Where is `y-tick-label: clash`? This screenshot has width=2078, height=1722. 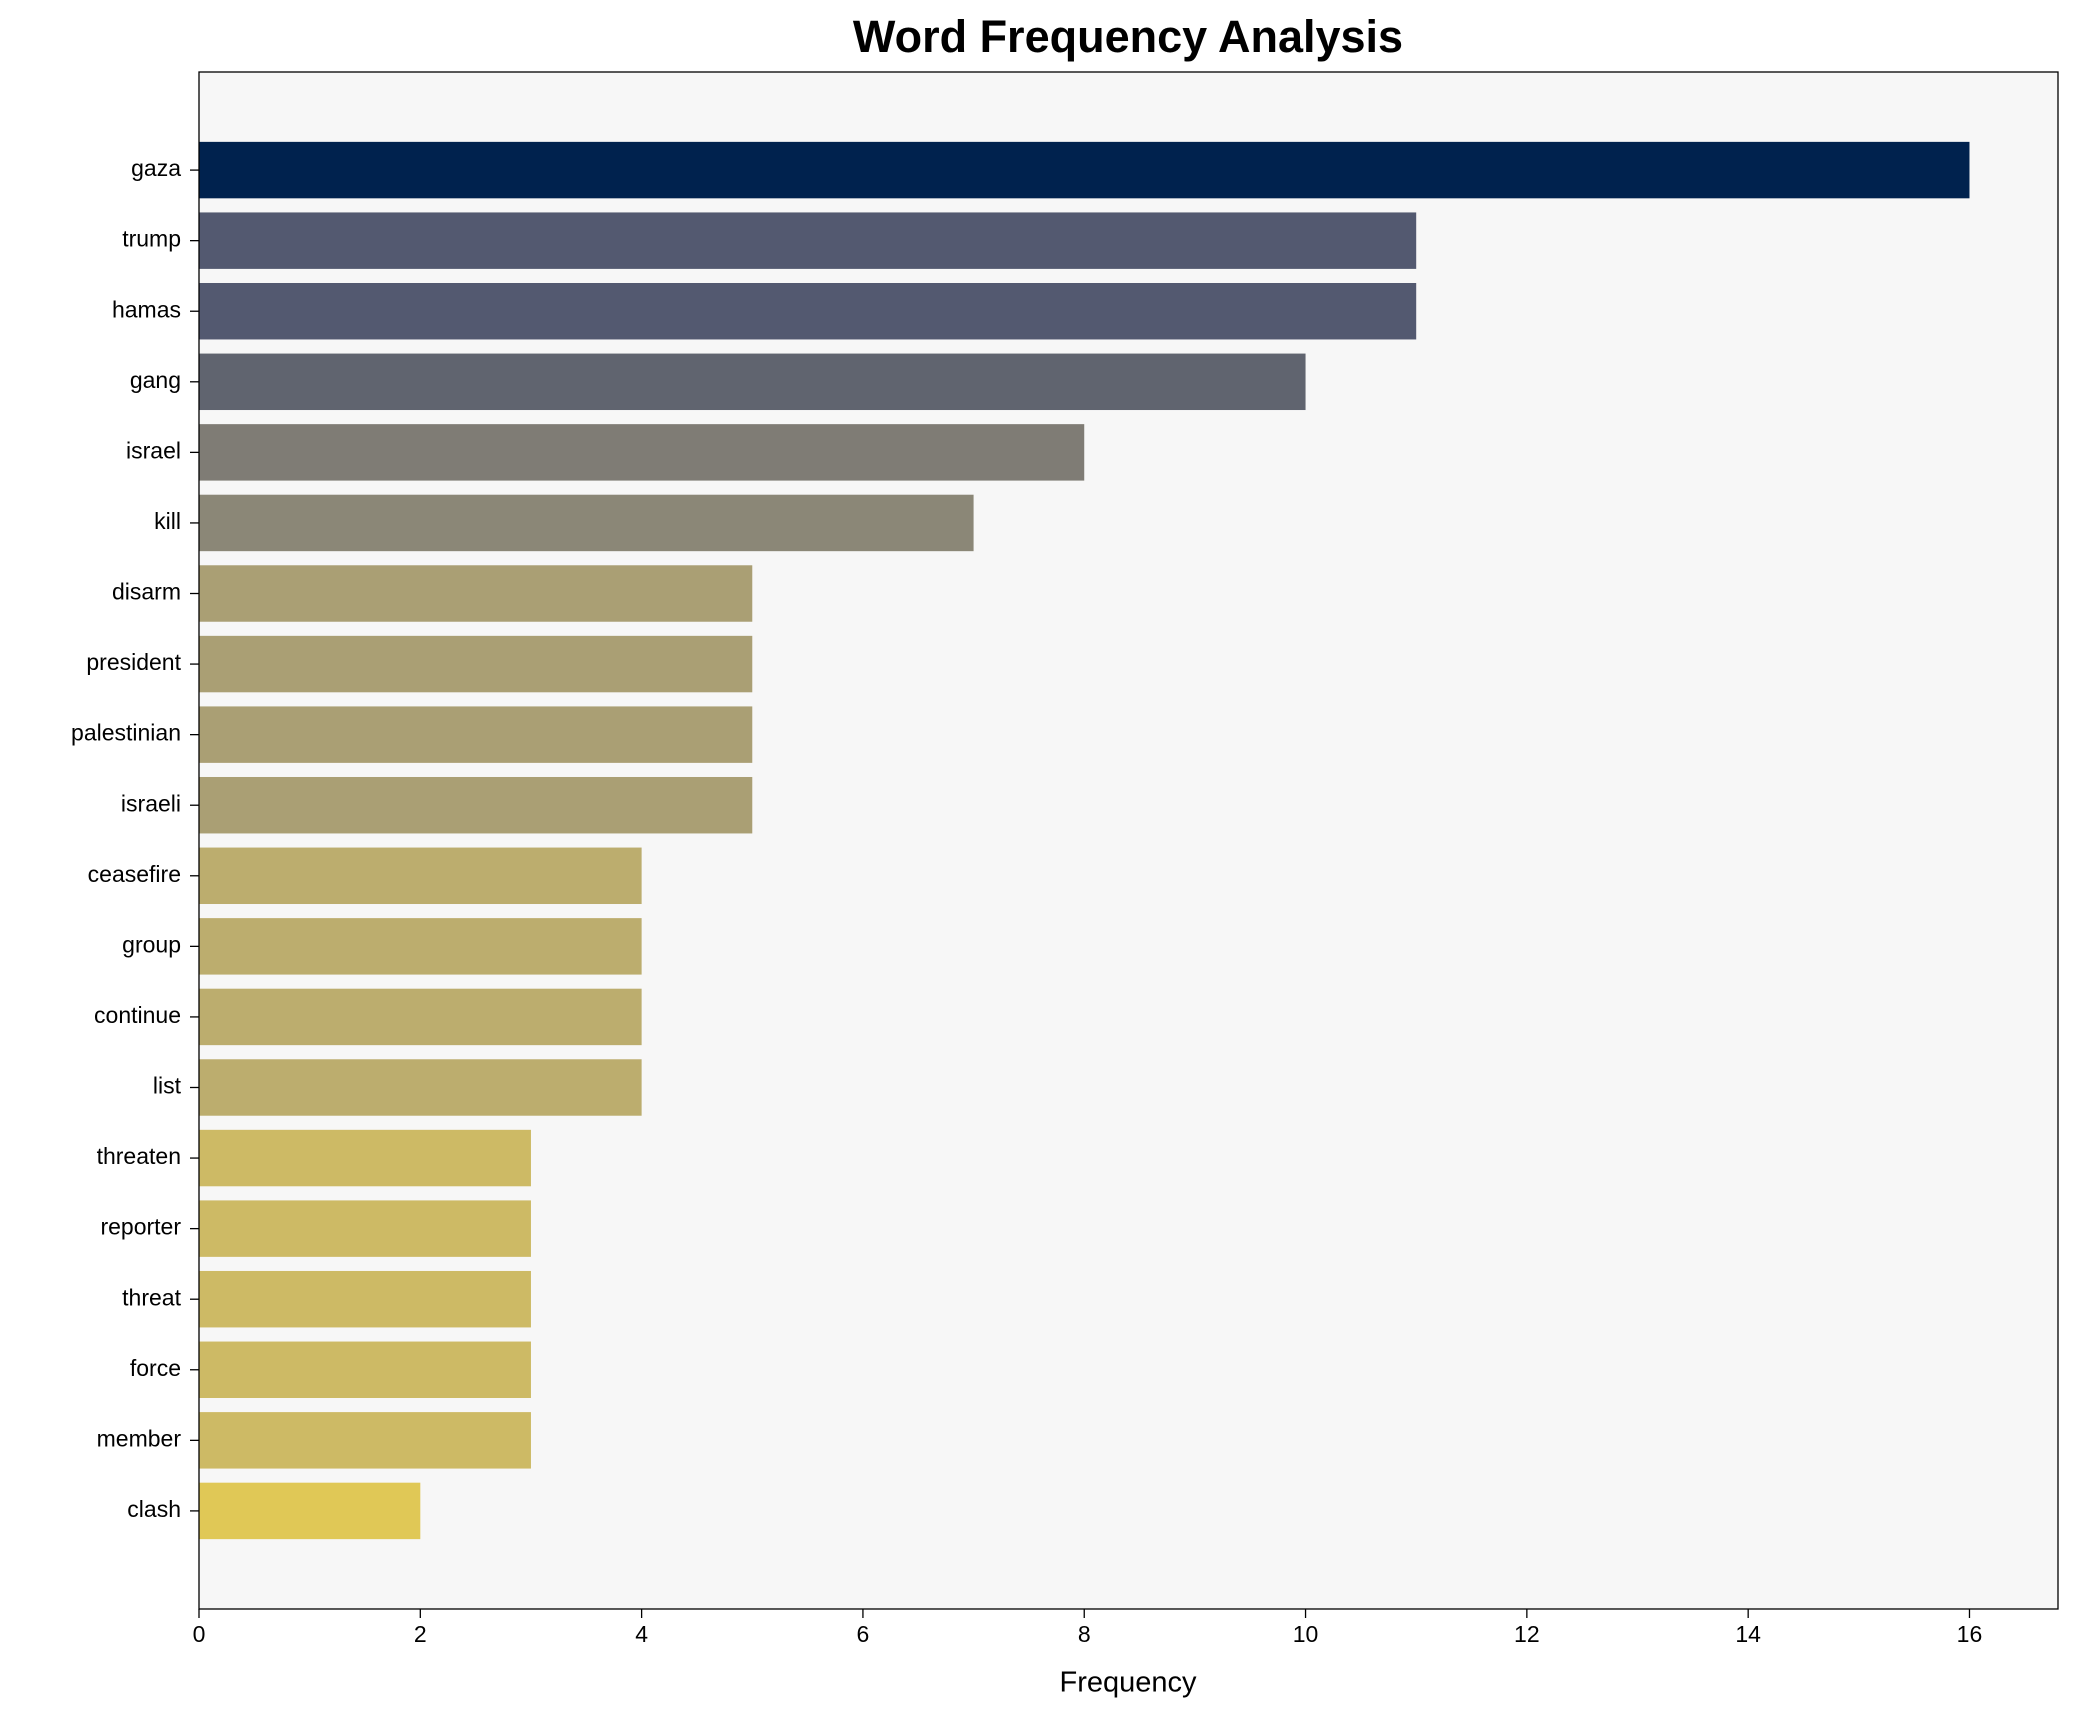
y-tick-label: clash is located at coordinates (154, 1509).